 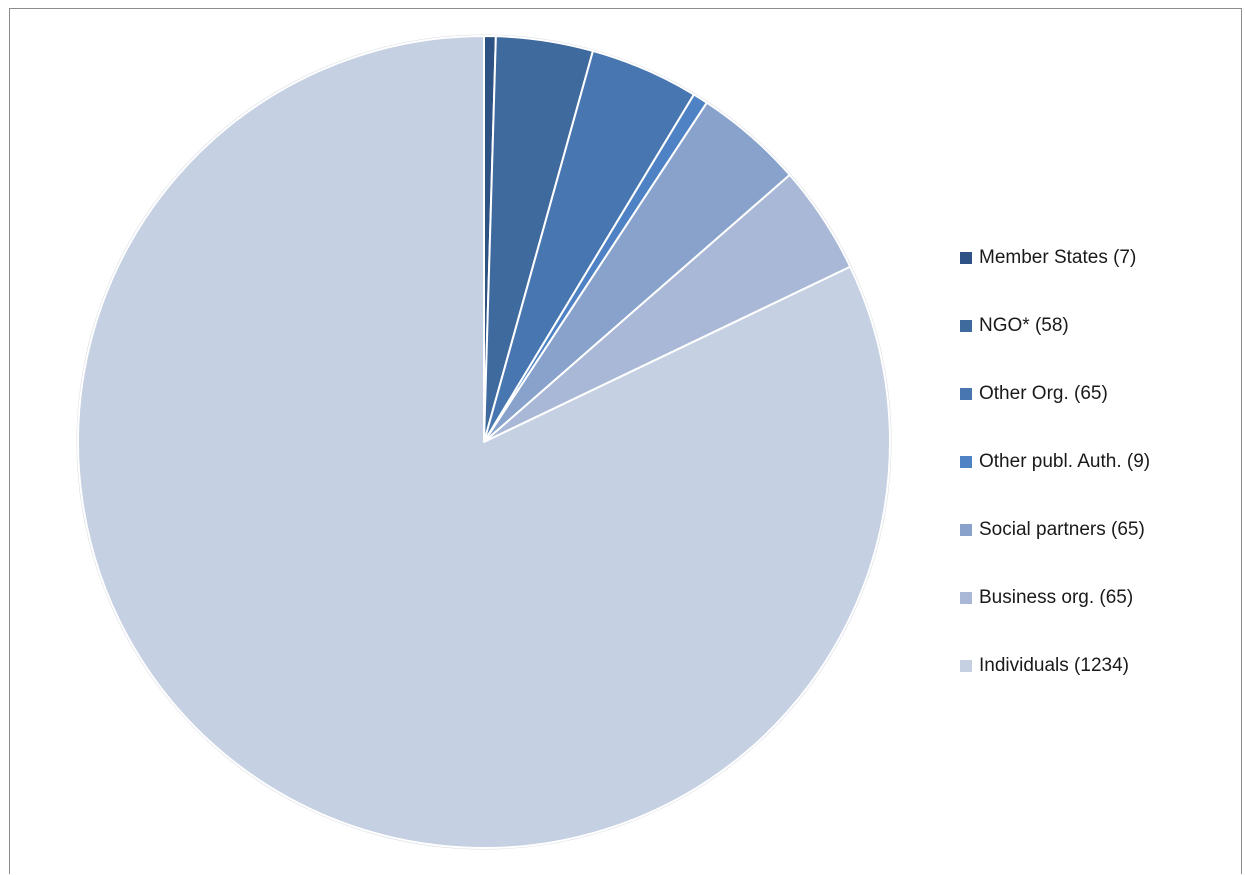 I want to click on legend-label: Business org. (65), so click(x=1056, y=597).